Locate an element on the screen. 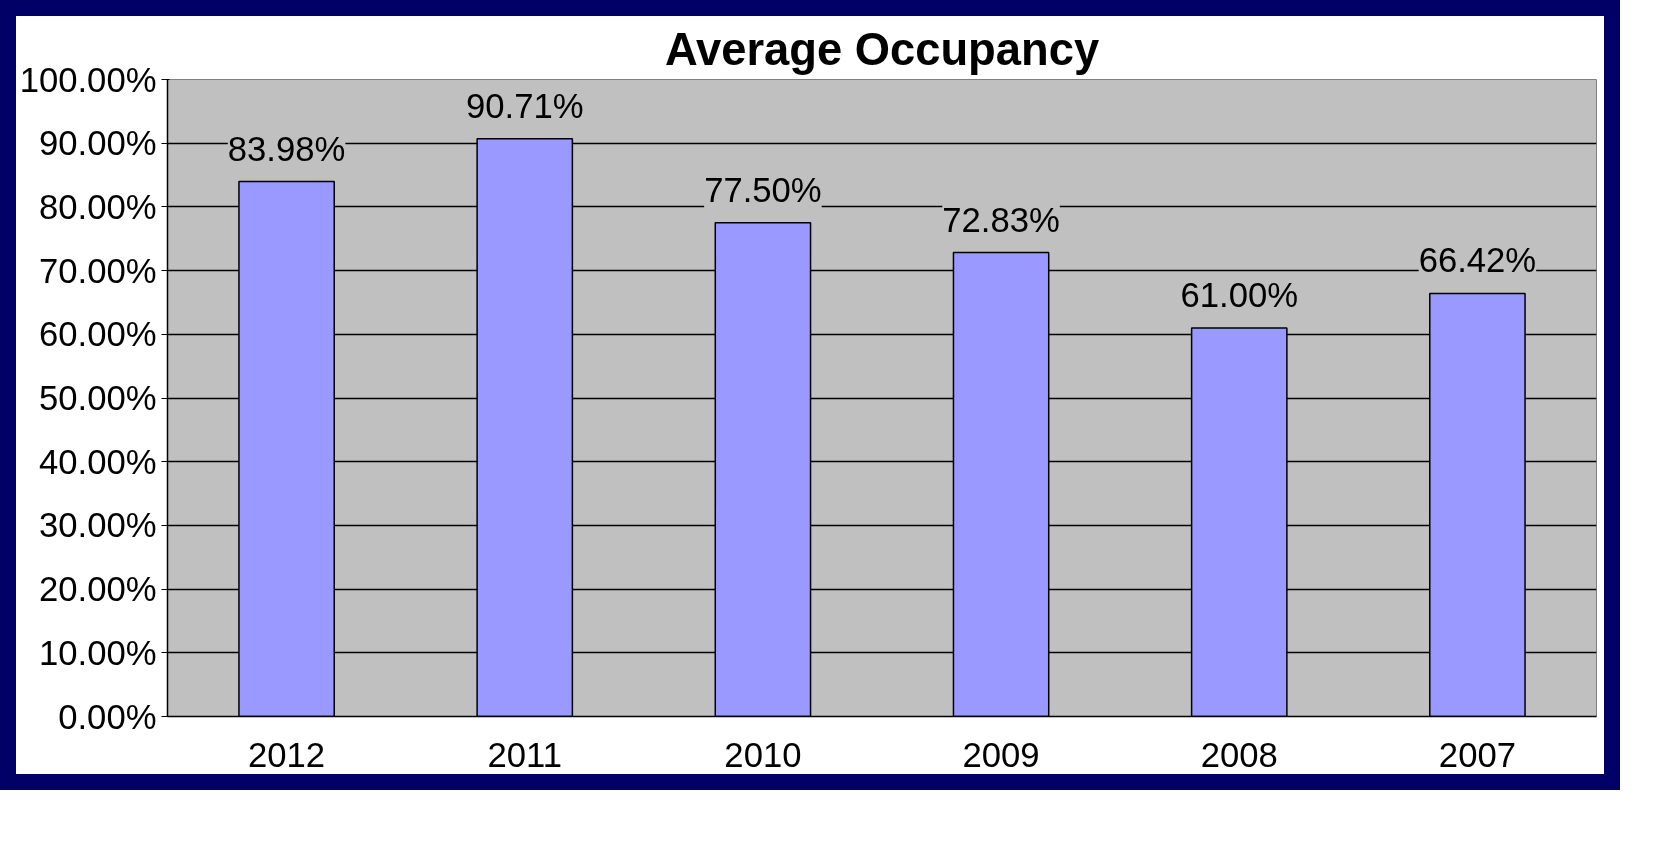  data-label: 61.00% is located at coordinates (1239, 294).